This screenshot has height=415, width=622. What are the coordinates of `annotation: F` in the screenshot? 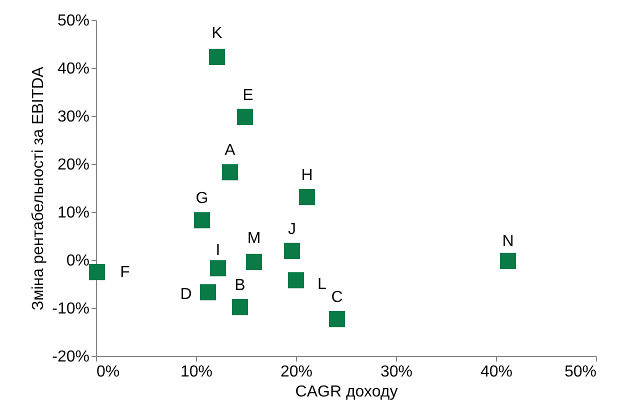 It's located at (125, 272).